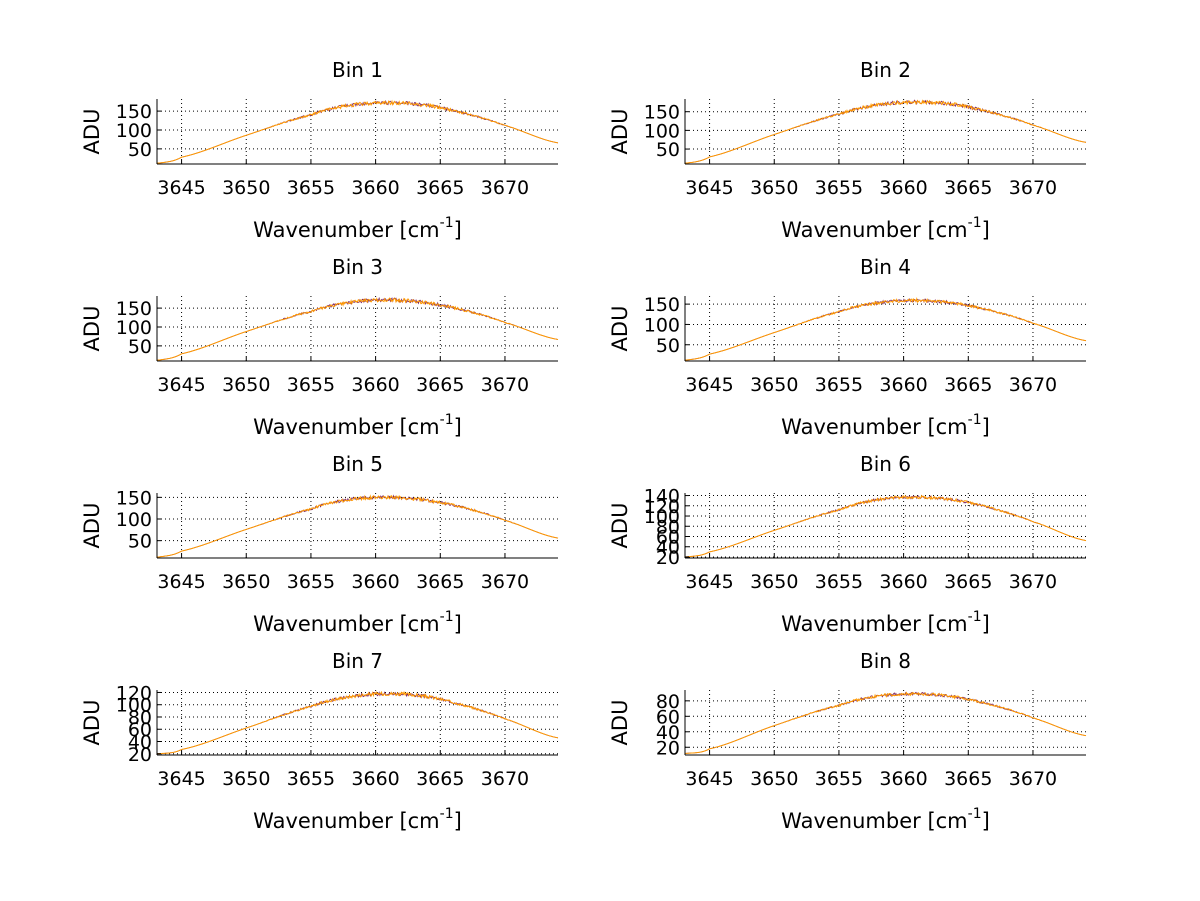 The image size is (1200, 901). I want to click on subplot-title: Bin 5, so click(357, 464).